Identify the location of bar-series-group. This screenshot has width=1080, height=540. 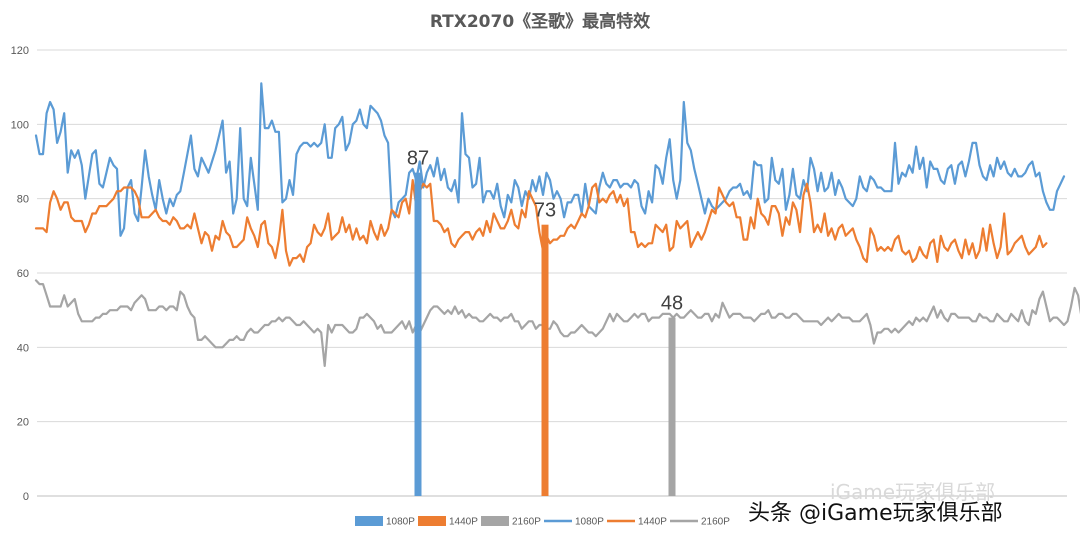
(545, 334).